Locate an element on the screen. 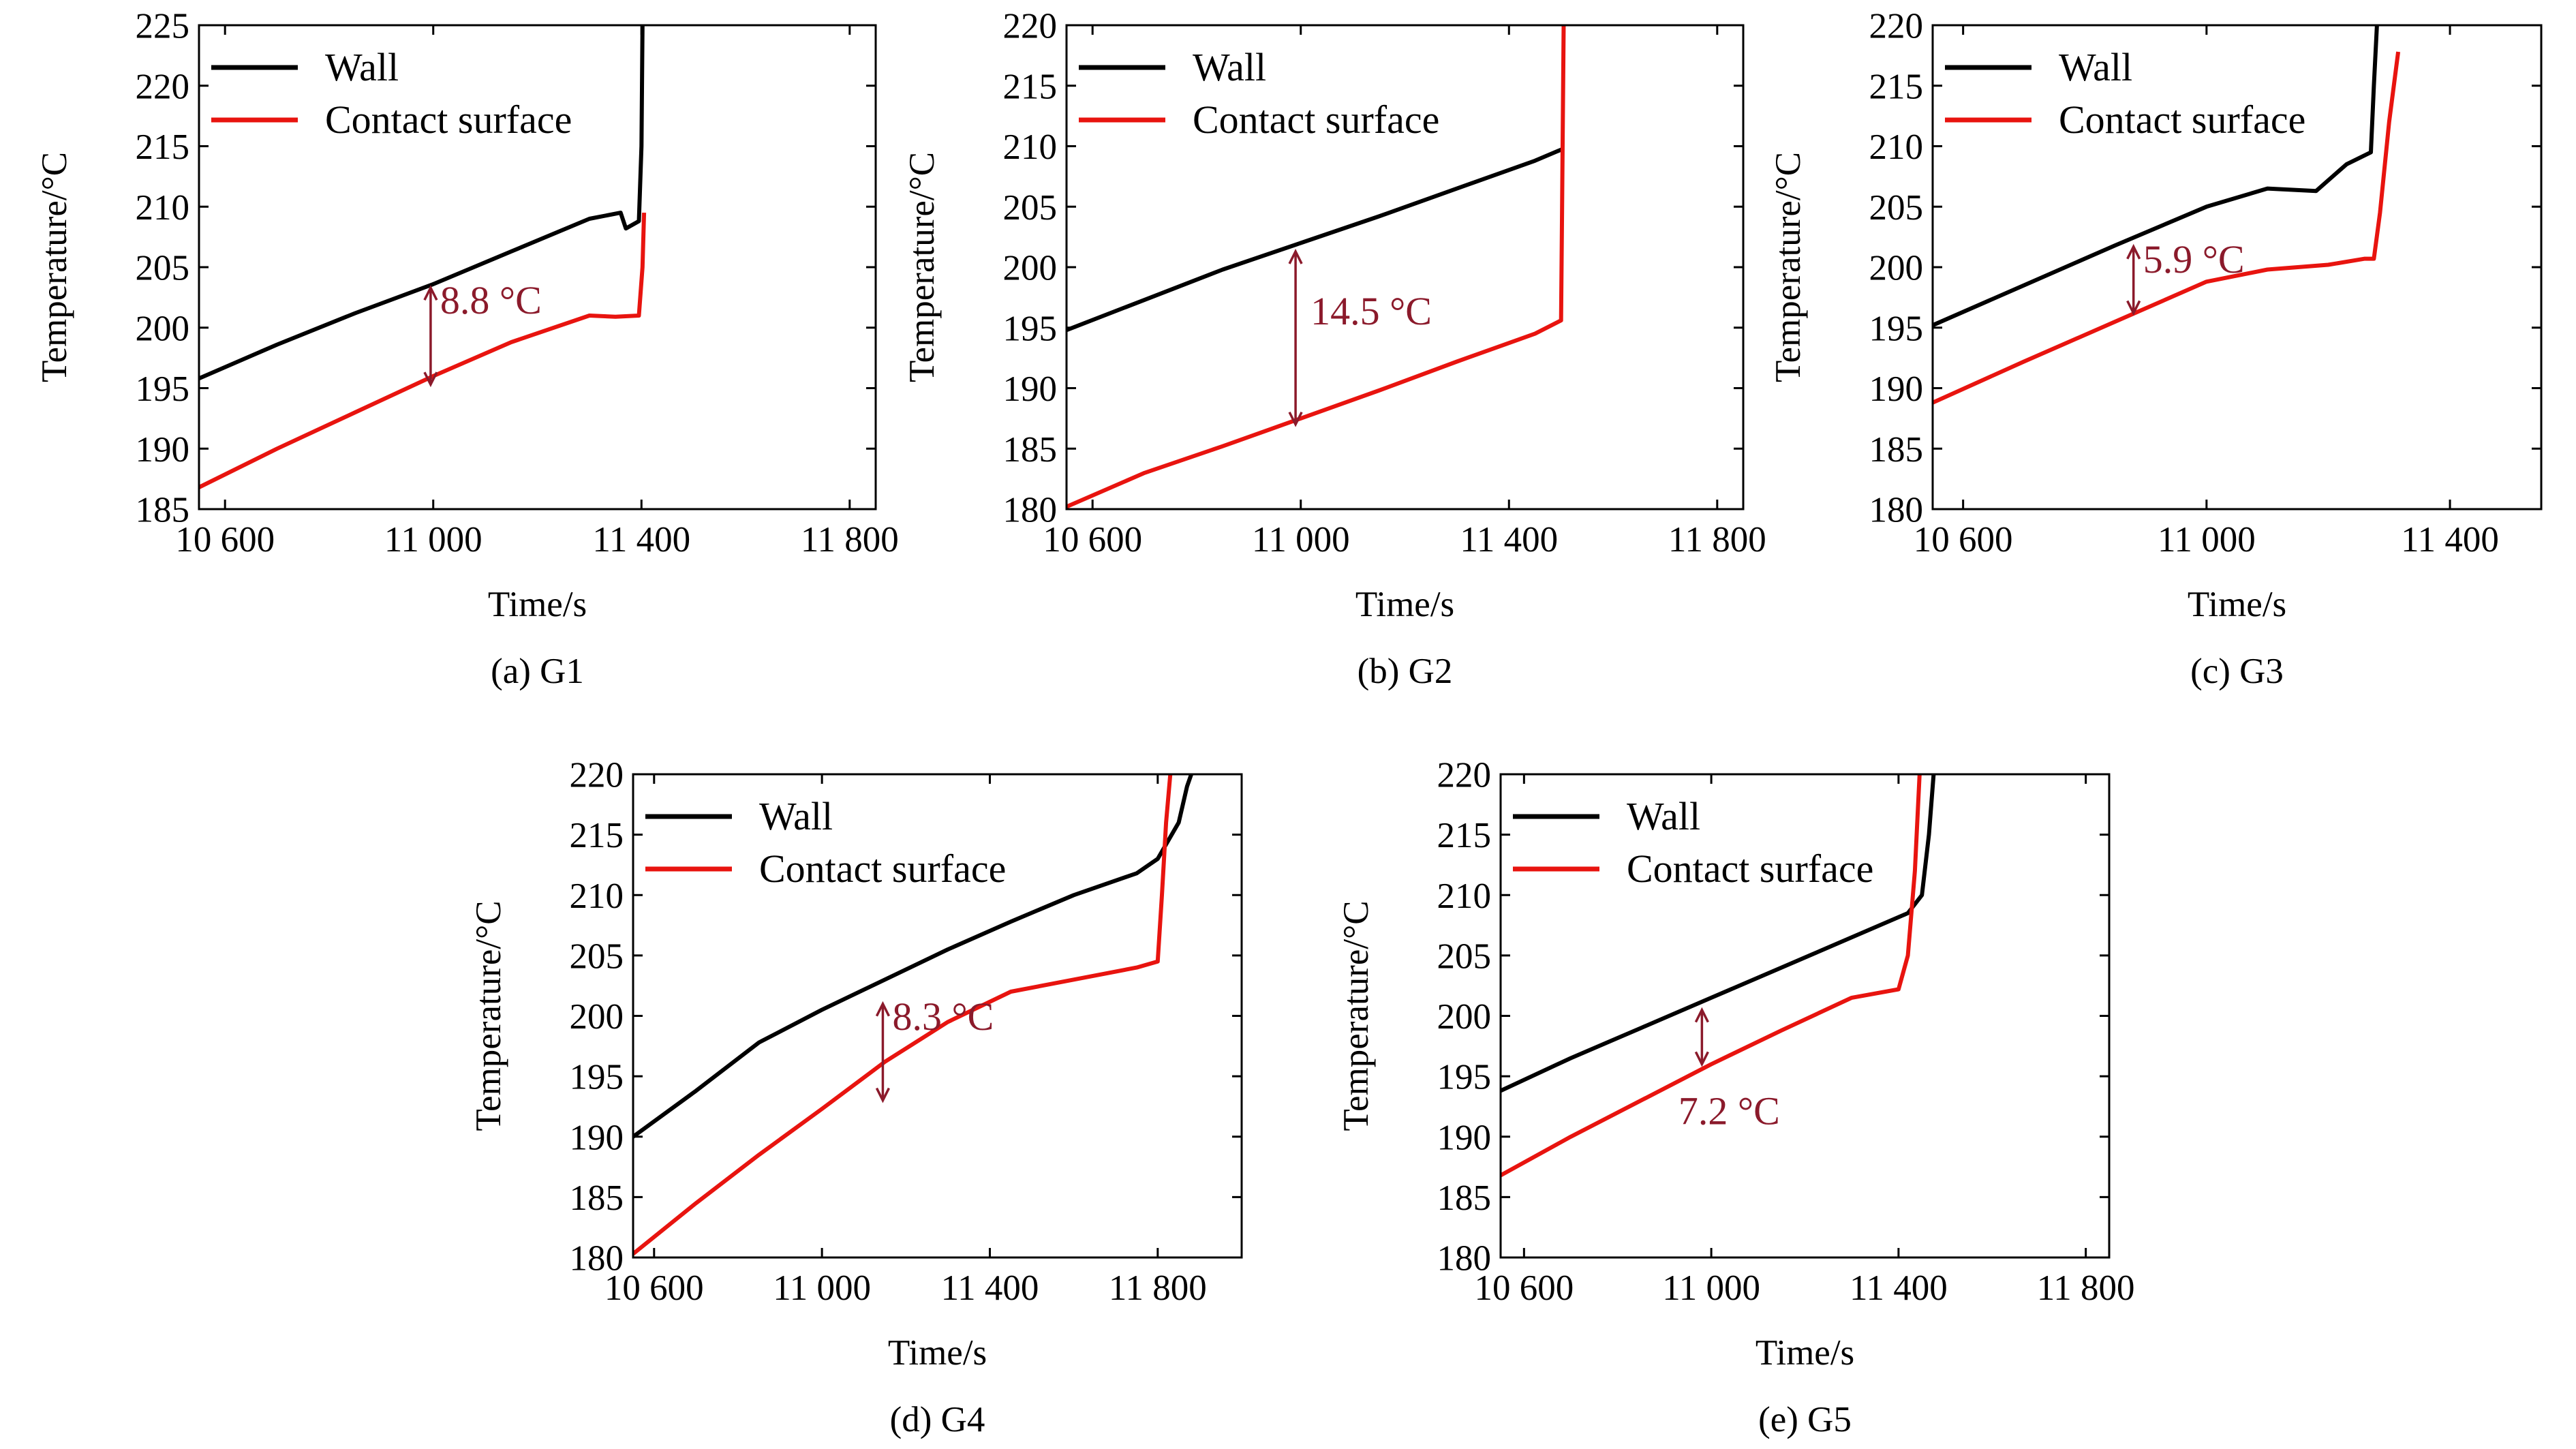  difference-label: 5.9 °C is located at coordinates (2194, 259).